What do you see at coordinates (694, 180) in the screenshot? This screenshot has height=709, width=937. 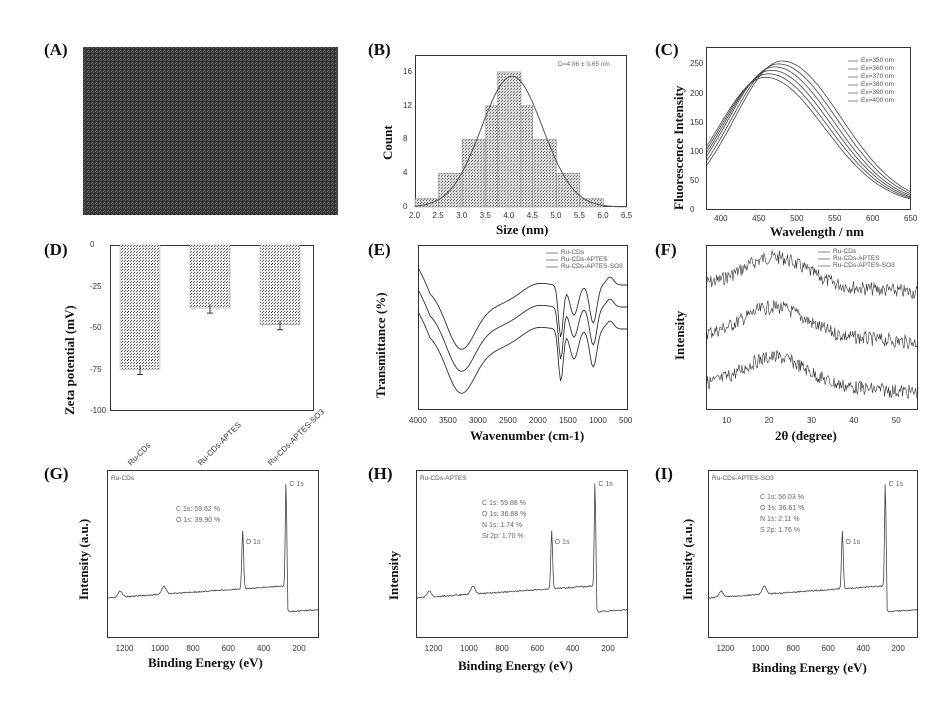 I see `chart-c-ytick: 50` at bounding box center [694, 180].